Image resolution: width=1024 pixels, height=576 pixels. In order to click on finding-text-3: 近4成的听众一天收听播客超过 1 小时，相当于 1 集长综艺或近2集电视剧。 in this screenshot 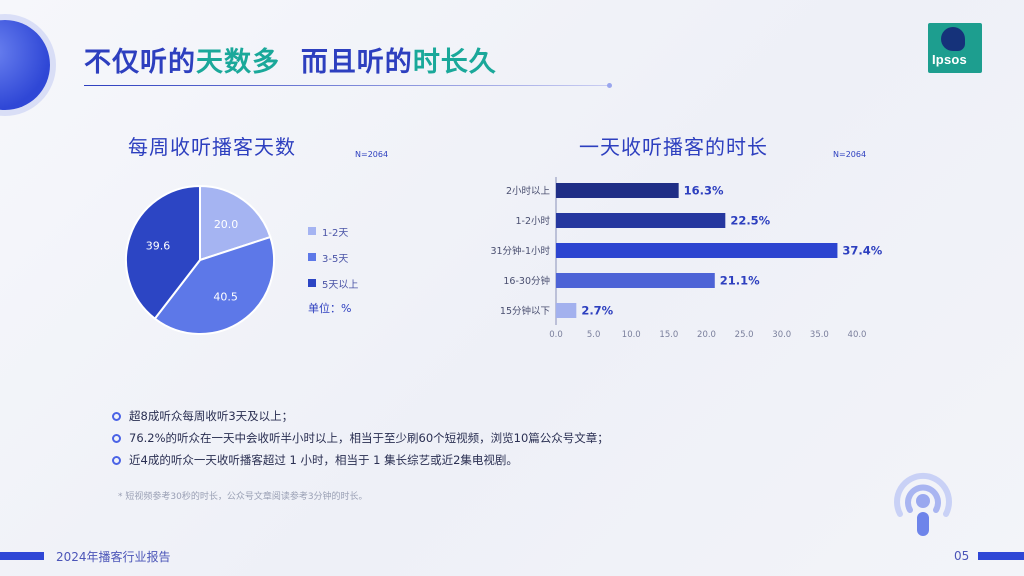, I will do `click(323, 460)`.